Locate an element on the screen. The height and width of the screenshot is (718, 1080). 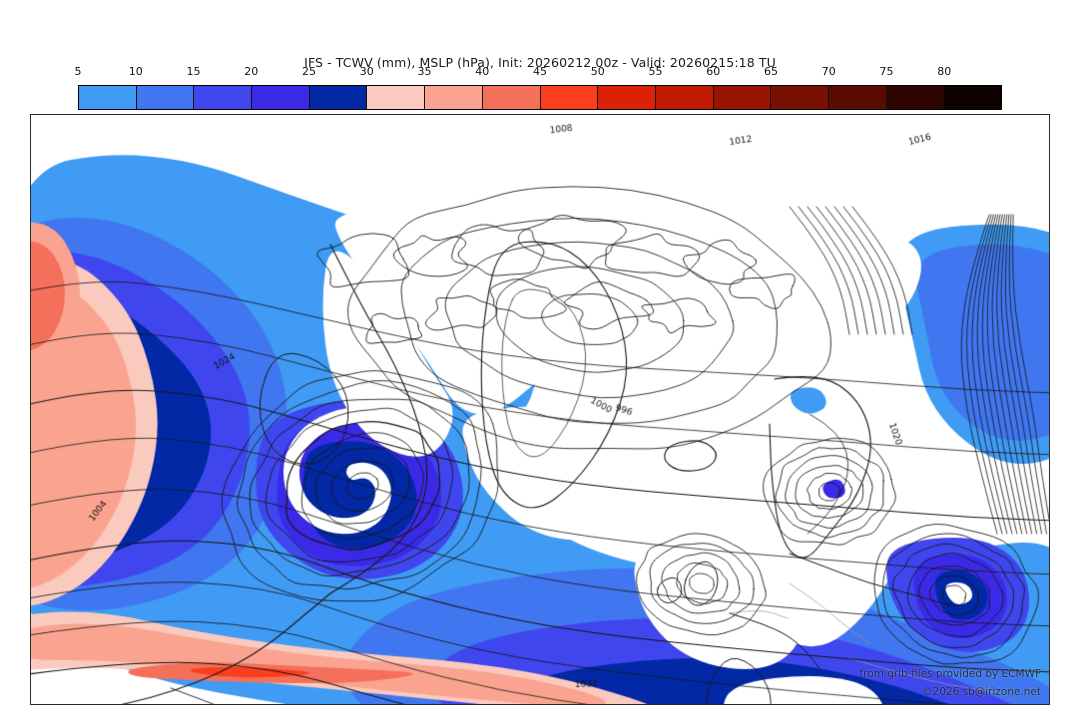
colorbar-segment-10-12.5 is located at coordinates (223, 97).